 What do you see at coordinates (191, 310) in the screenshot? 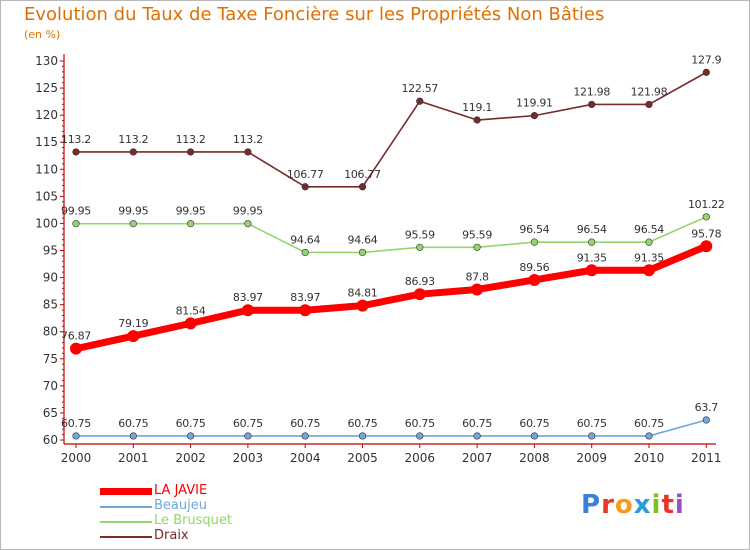
I see `data-label: 81.54` at bounding box center [191, 310].